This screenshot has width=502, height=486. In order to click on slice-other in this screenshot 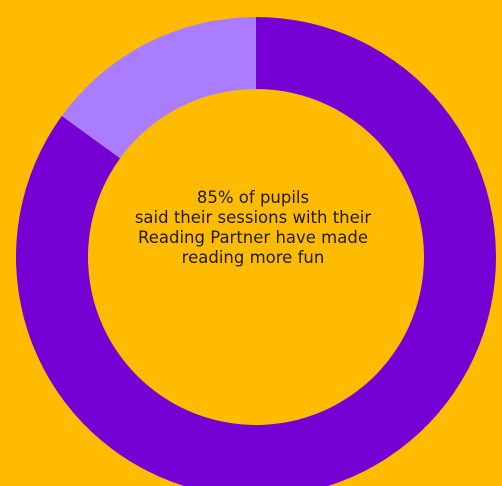, I will do `click(158, 88)`.